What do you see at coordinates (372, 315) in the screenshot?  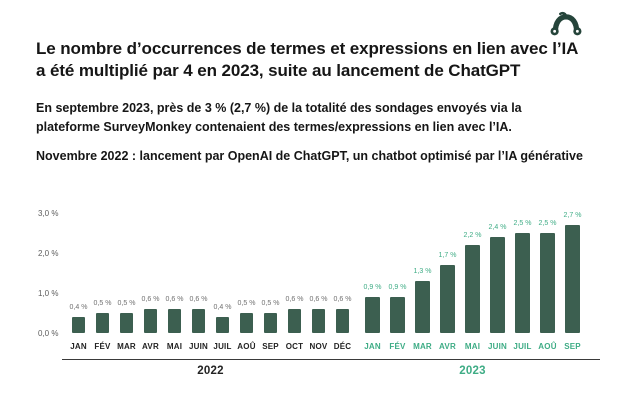 I see `bar-2023-jan` at bounding box center [372, 315].